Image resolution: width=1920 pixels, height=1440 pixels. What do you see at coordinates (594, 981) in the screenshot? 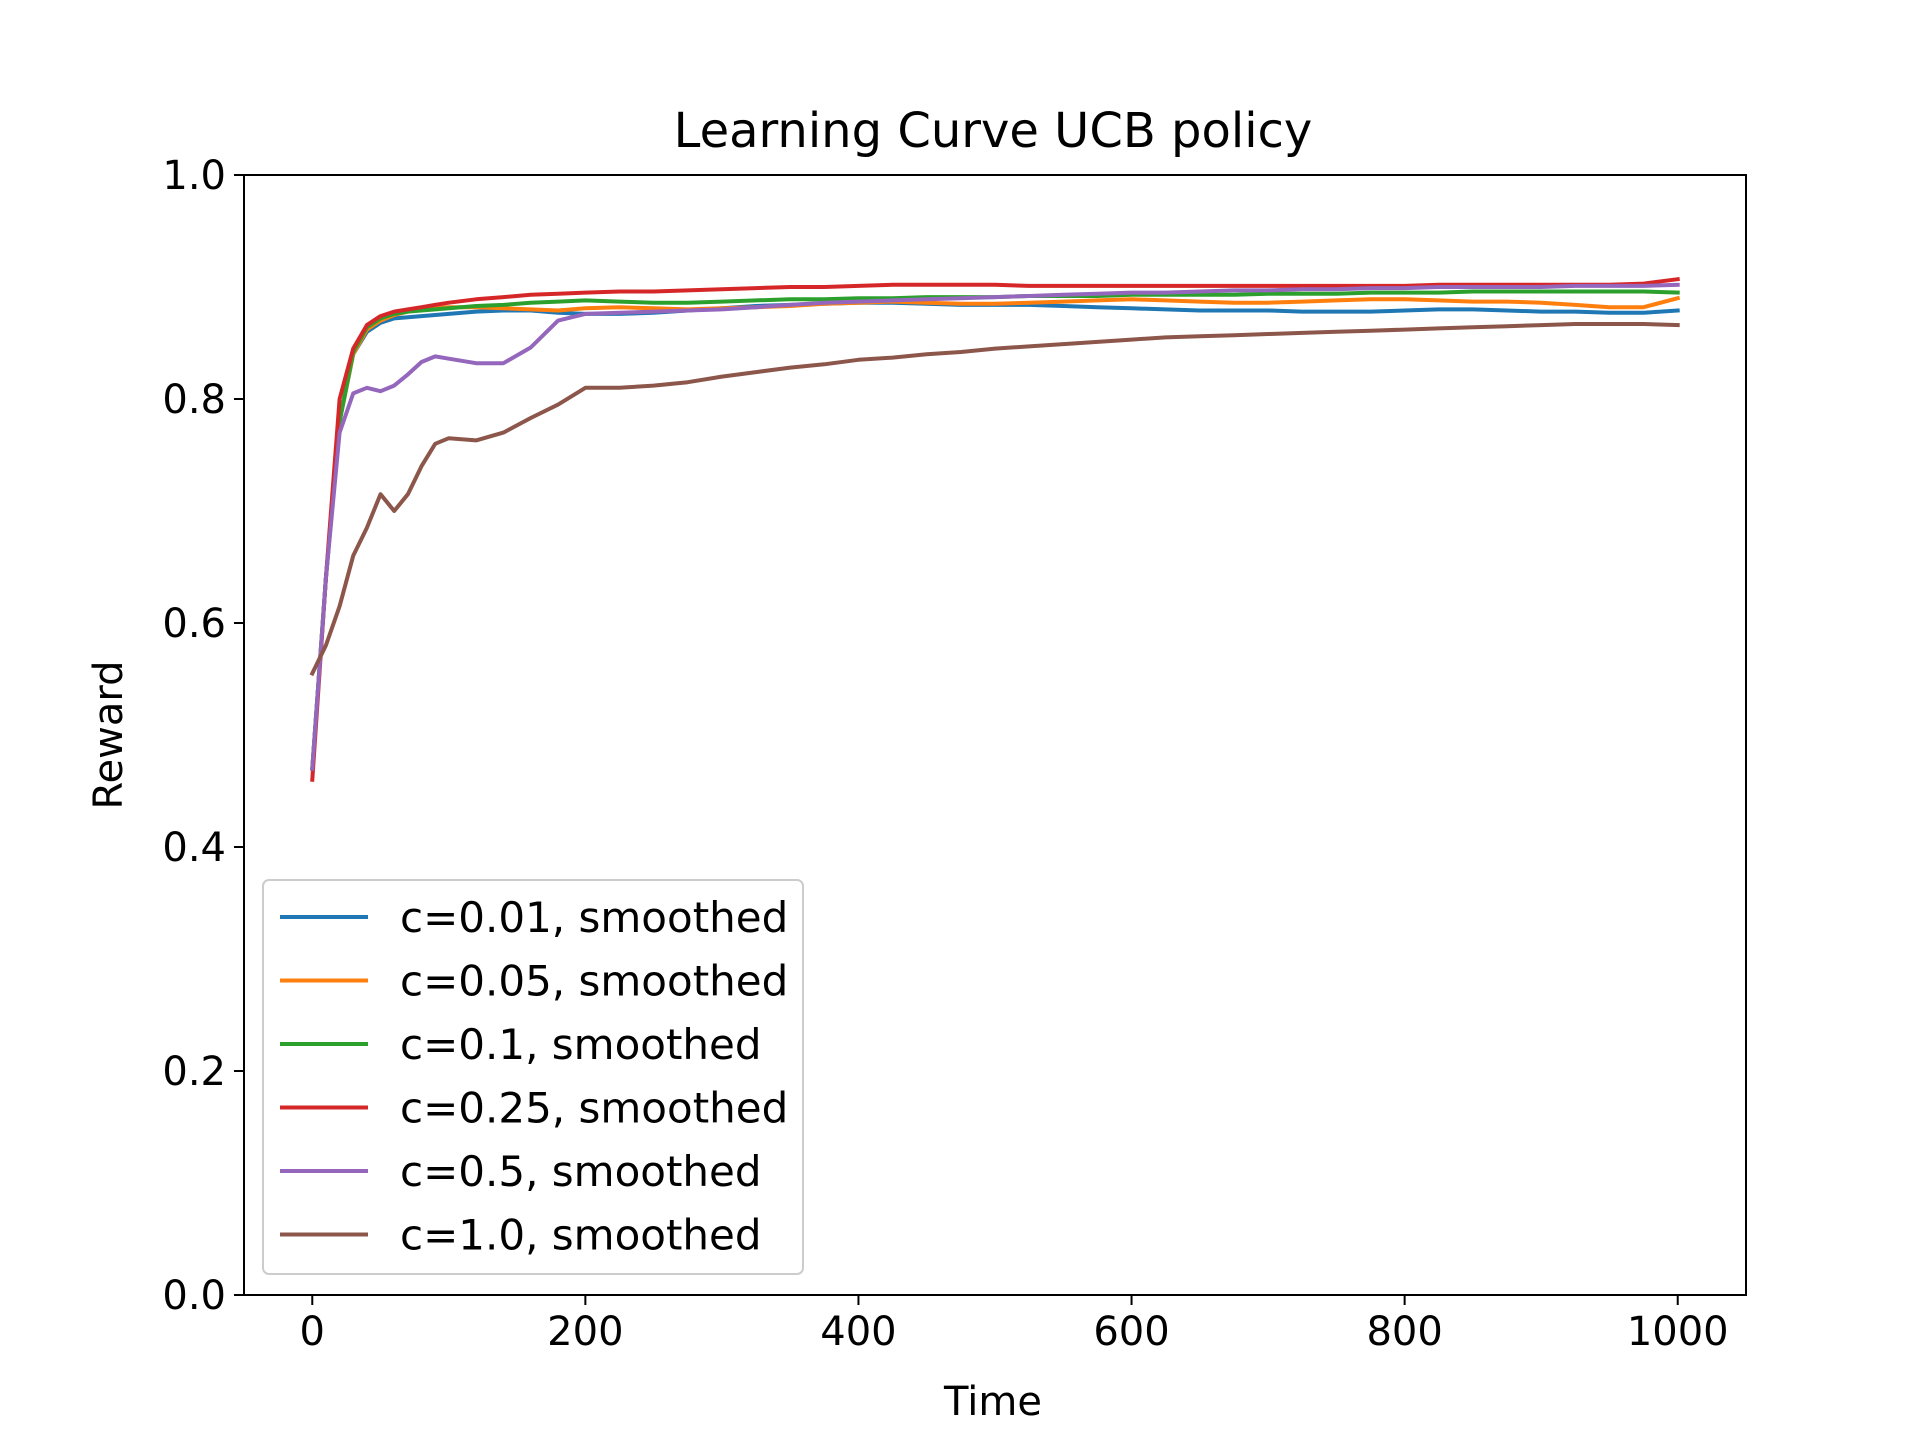
I see `legend-label: c=0.05, smoothed` at bounding box center [594, 981].